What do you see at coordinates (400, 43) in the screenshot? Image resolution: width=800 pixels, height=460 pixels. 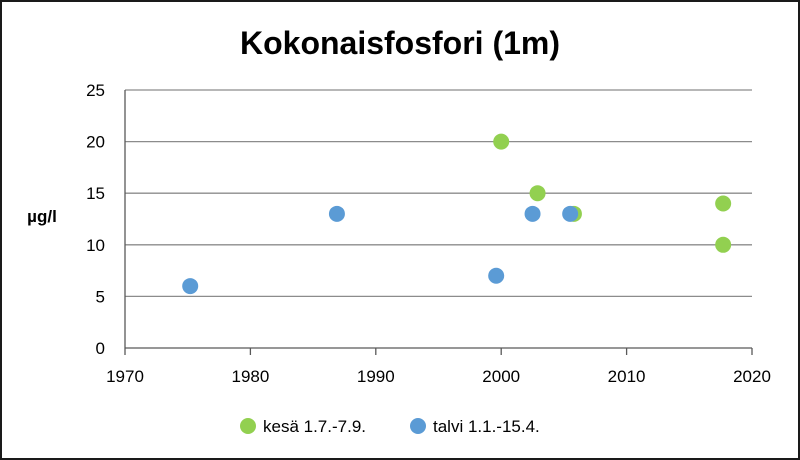 I see `chart-title: Kokonaisfosfori (1m)` at bounding box center [400, 43].